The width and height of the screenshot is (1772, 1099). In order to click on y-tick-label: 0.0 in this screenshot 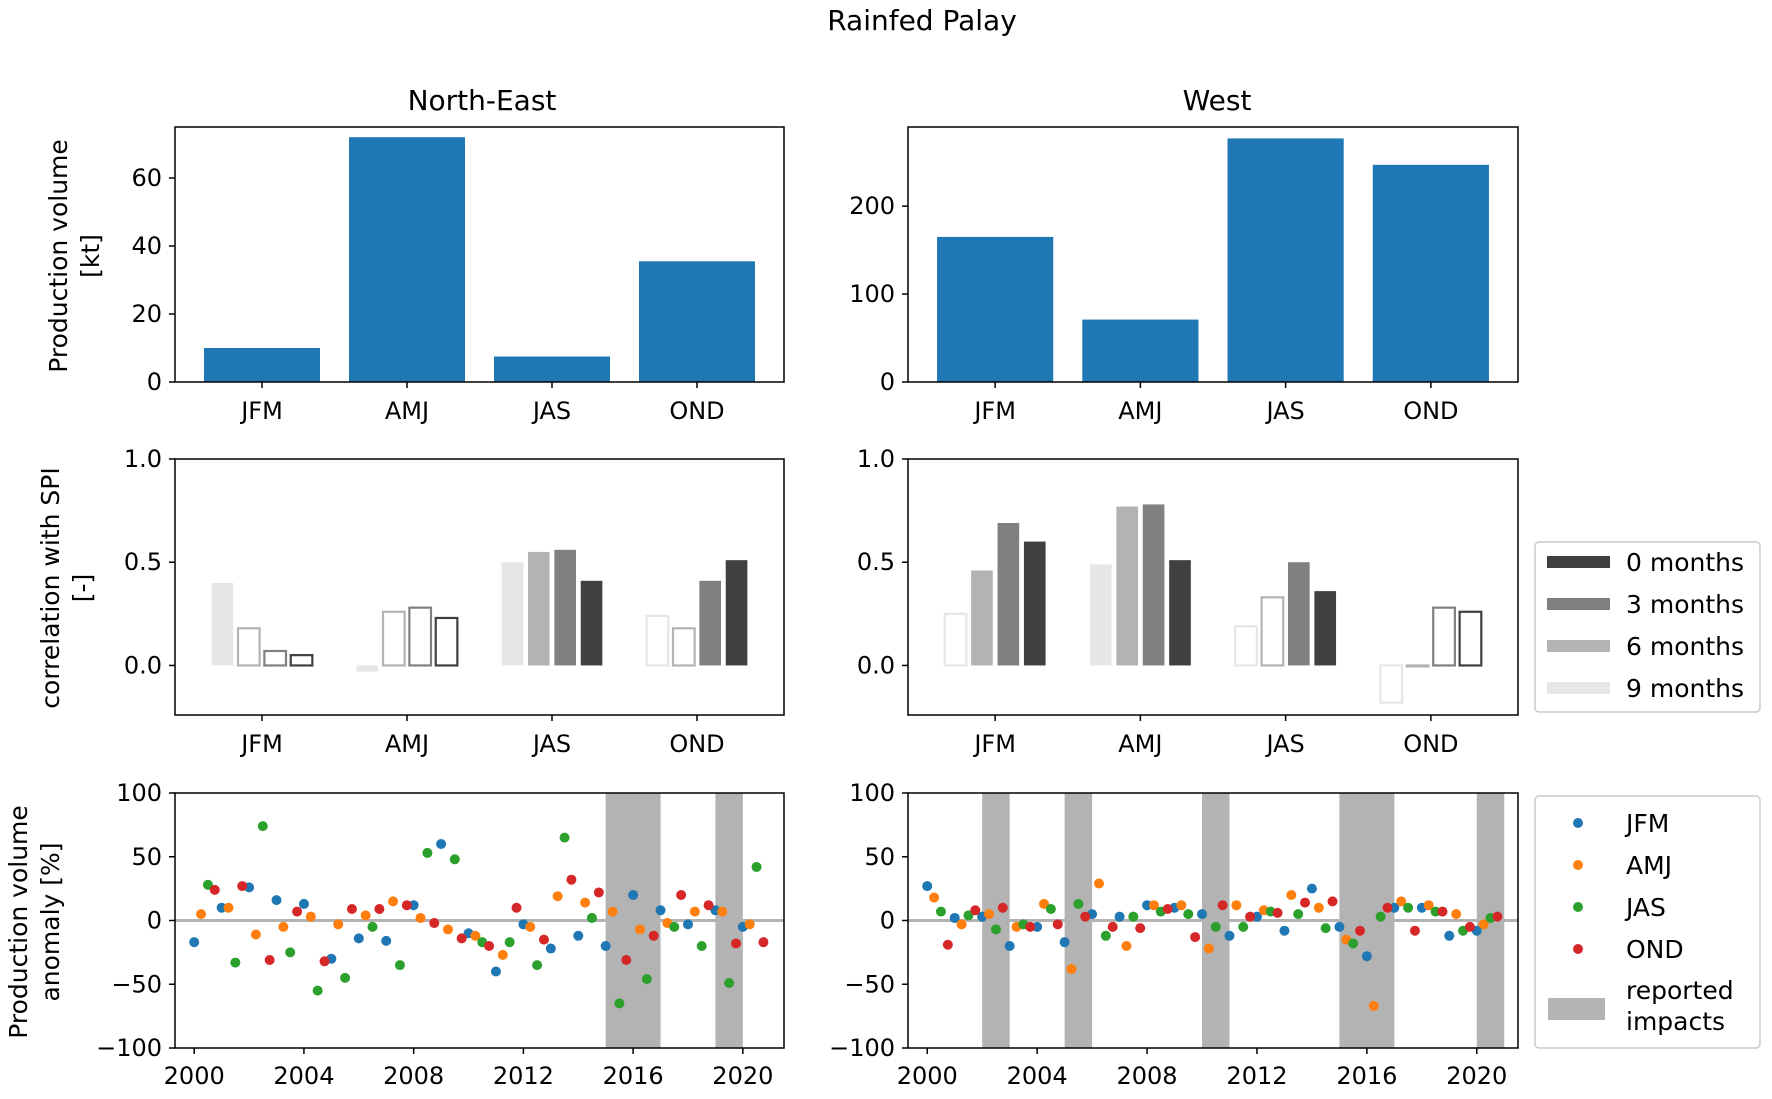, I will do `click(143, 665)`.